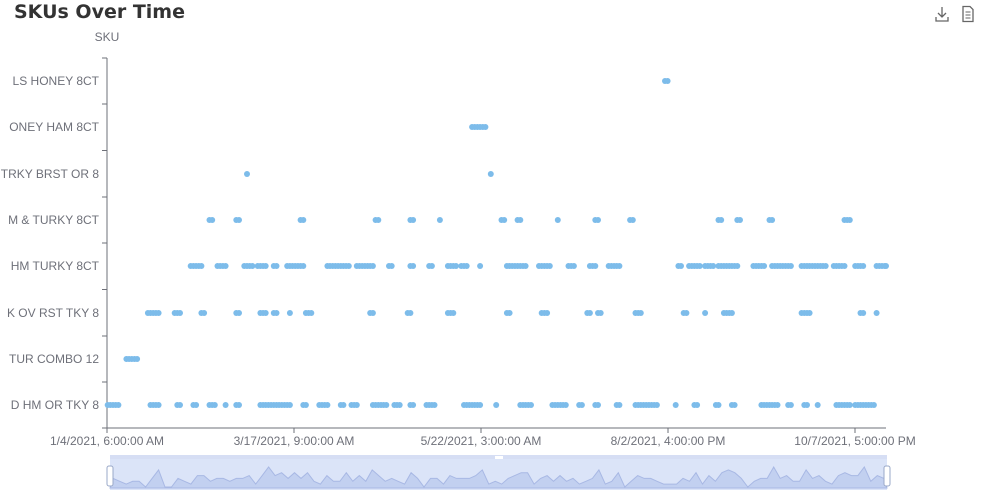 This screenshot has height=500, width=982. What do you see at coordinates (498, 472) in the screenshot?
I see `data-zoom-slider` at bounding box center [498, 472].